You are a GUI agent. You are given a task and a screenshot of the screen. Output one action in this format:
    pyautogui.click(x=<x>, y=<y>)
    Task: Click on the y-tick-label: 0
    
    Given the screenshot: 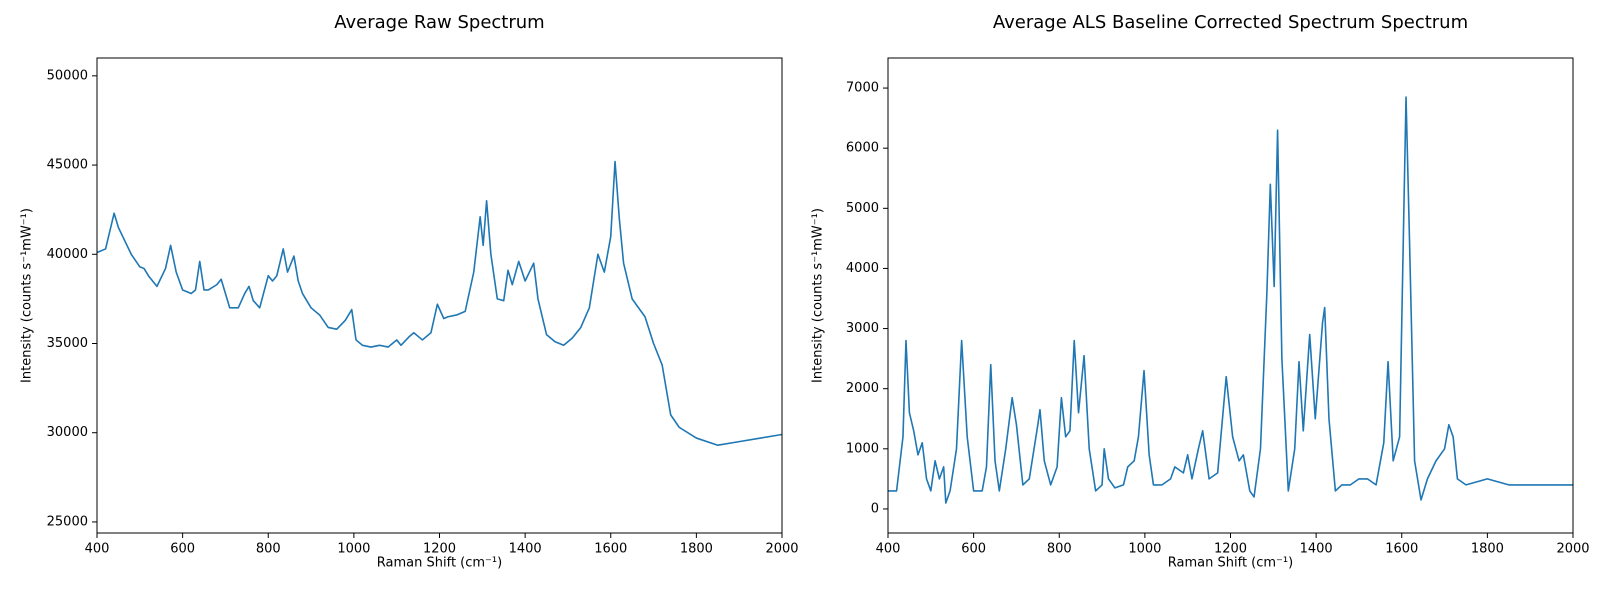 What is the action you would take?
    pyautogui.click(x=875, y=508)
    